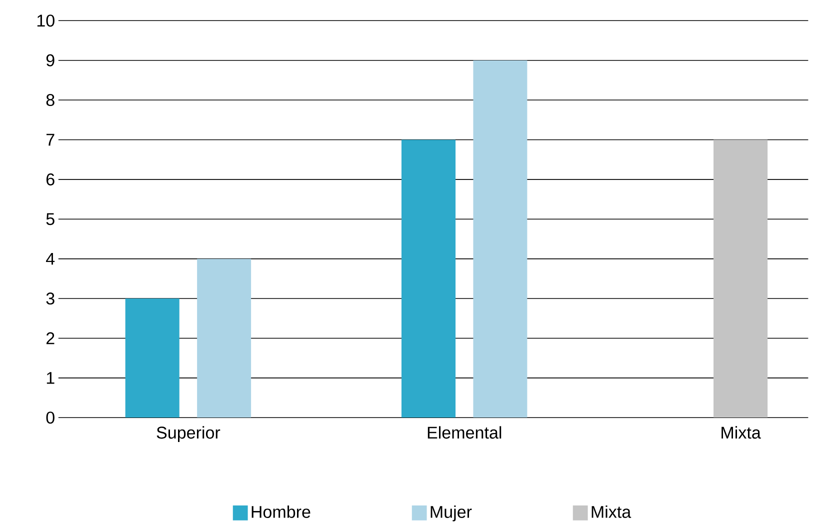 The height and width of the screenshot is (526, 819). What do you see at coordinates (741, 432) in the screenshot?
I see `x-tick-label: Mixta` at bounding box center [741, 432].